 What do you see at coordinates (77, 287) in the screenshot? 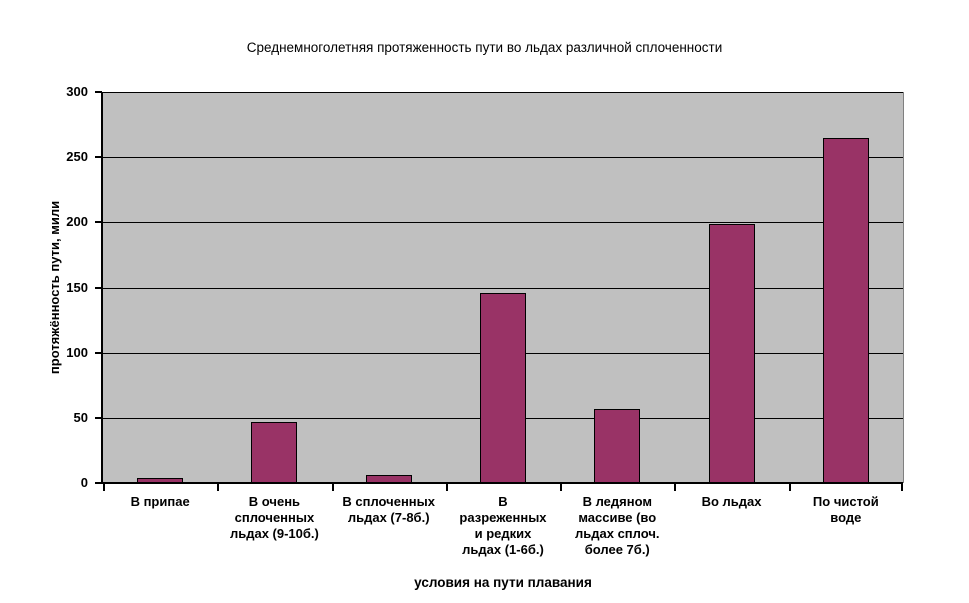
I see `y-tick-label-150: 150` at bounding box center [77, 287].